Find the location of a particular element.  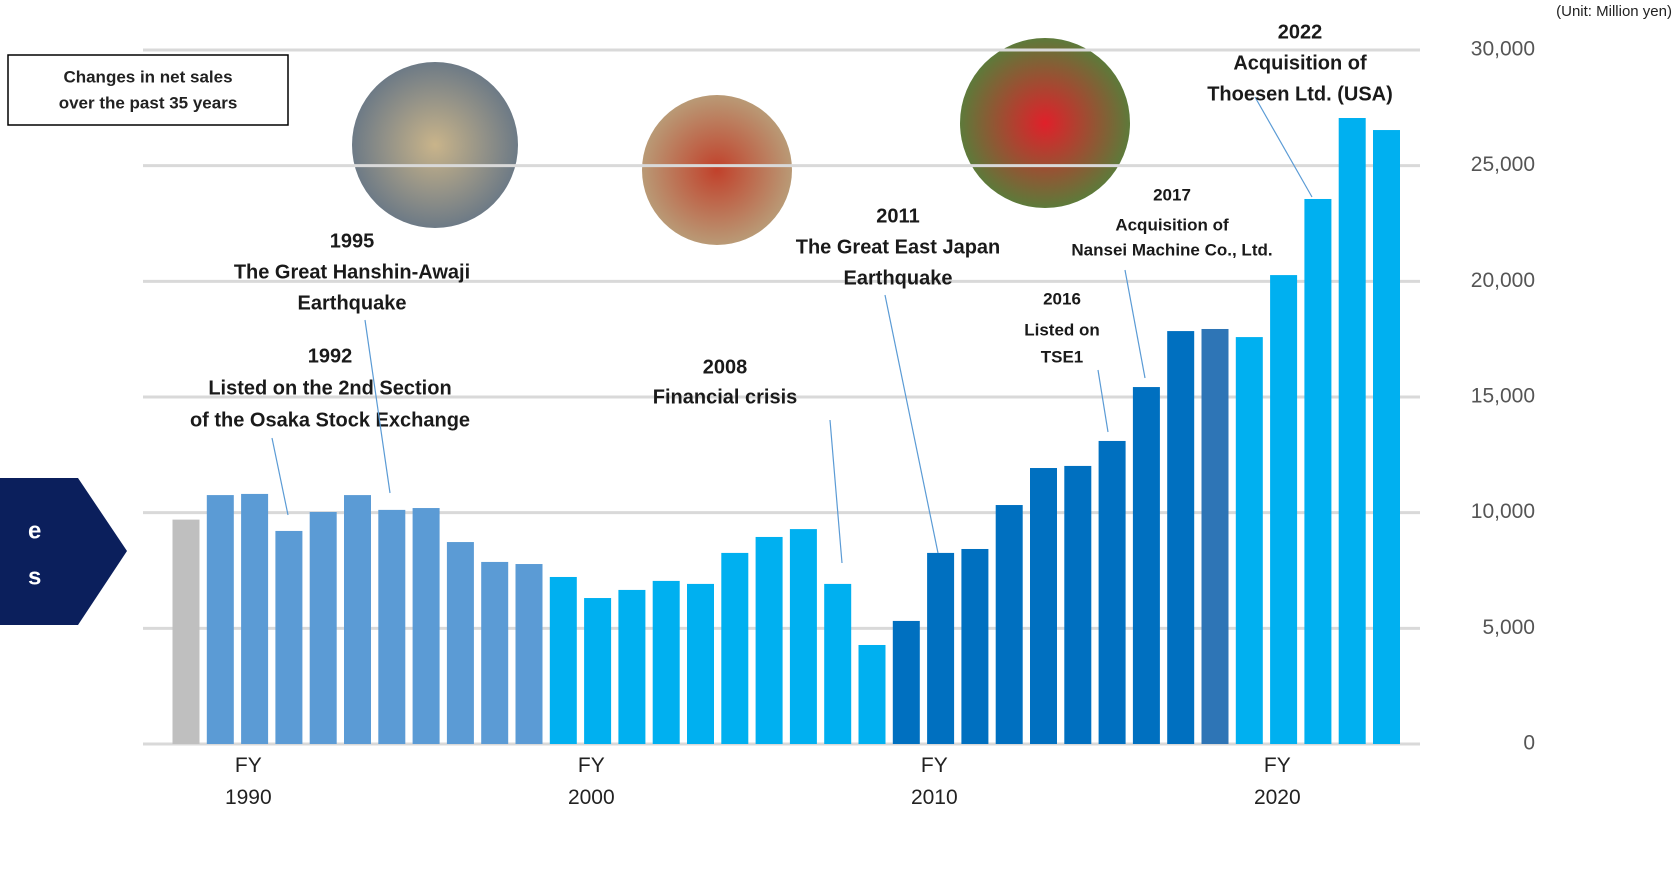

annotation: 1992 is located at coordinates (330, 356).